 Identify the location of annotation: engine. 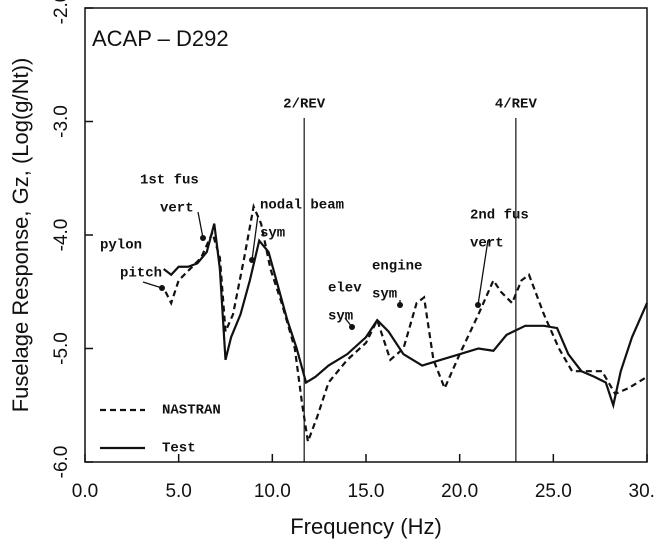
(397, 267).